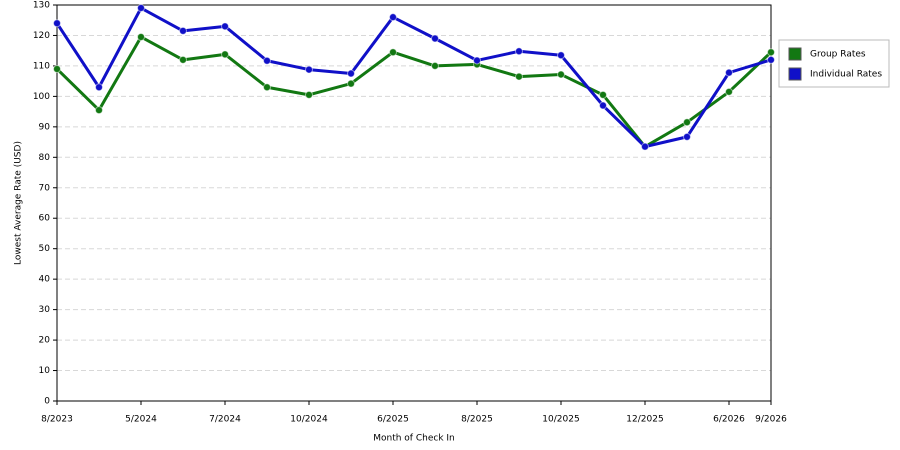 The image size is (900, 450). Describe the element at coordinates (477, 420) in the screenshot. I see `x-tick-label: 8/2025` at that location.